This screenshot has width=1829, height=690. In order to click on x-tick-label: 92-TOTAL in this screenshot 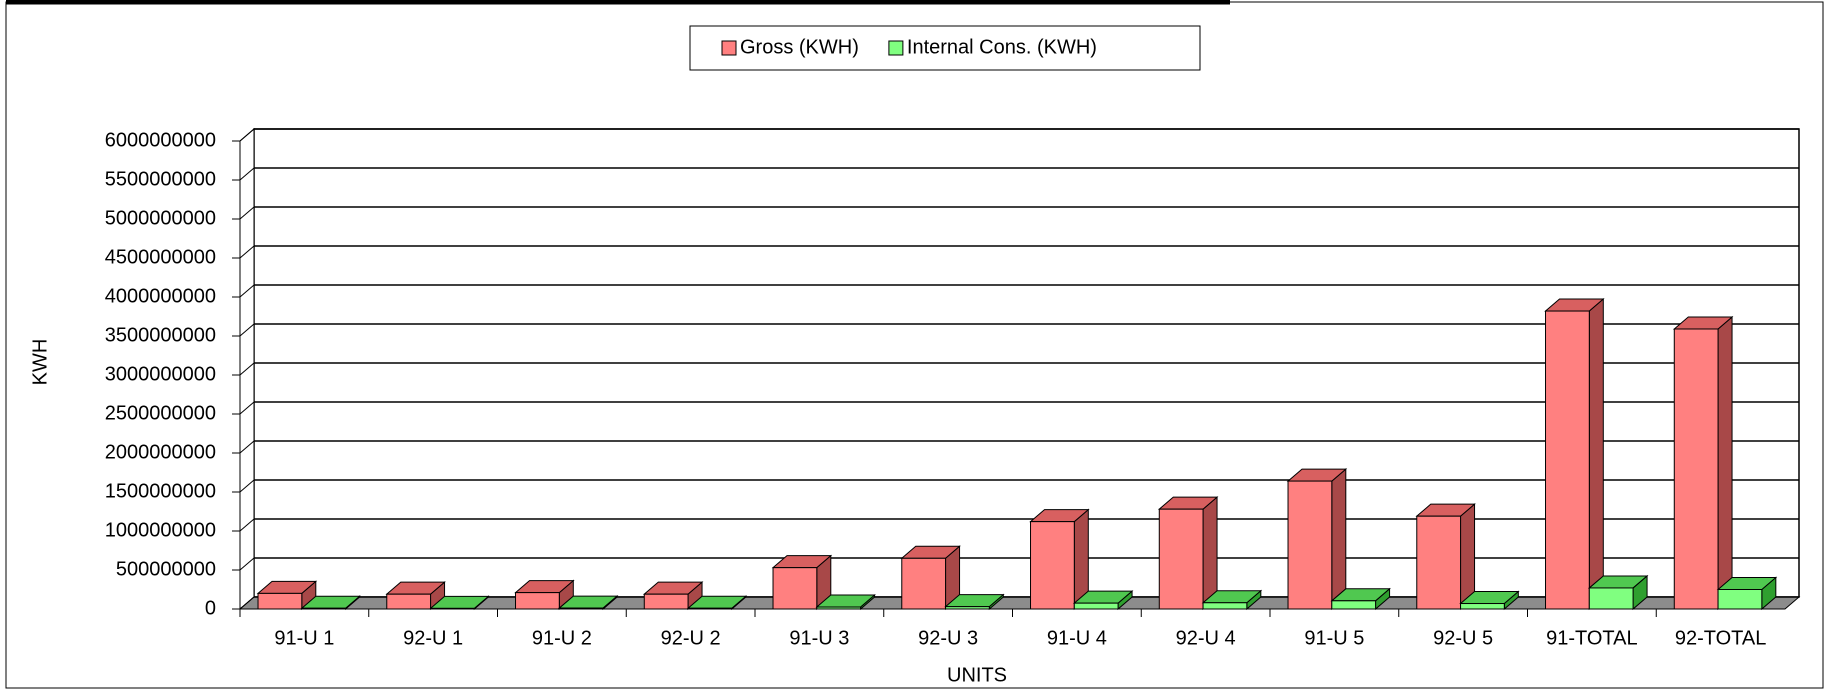, I will do `click(1721, 638)`.